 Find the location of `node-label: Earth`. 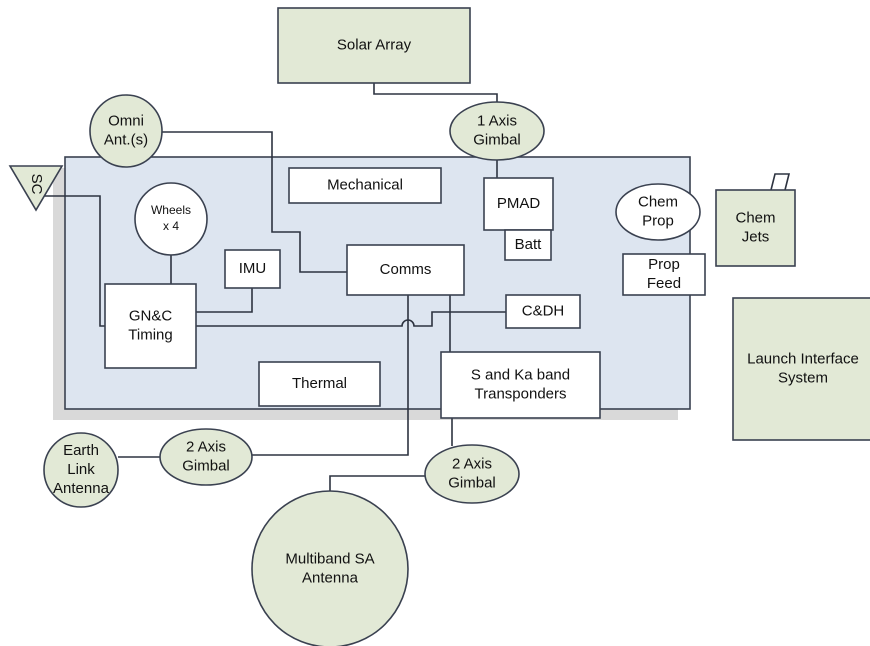

node-label: Earth is located at coordinates (81, 450).